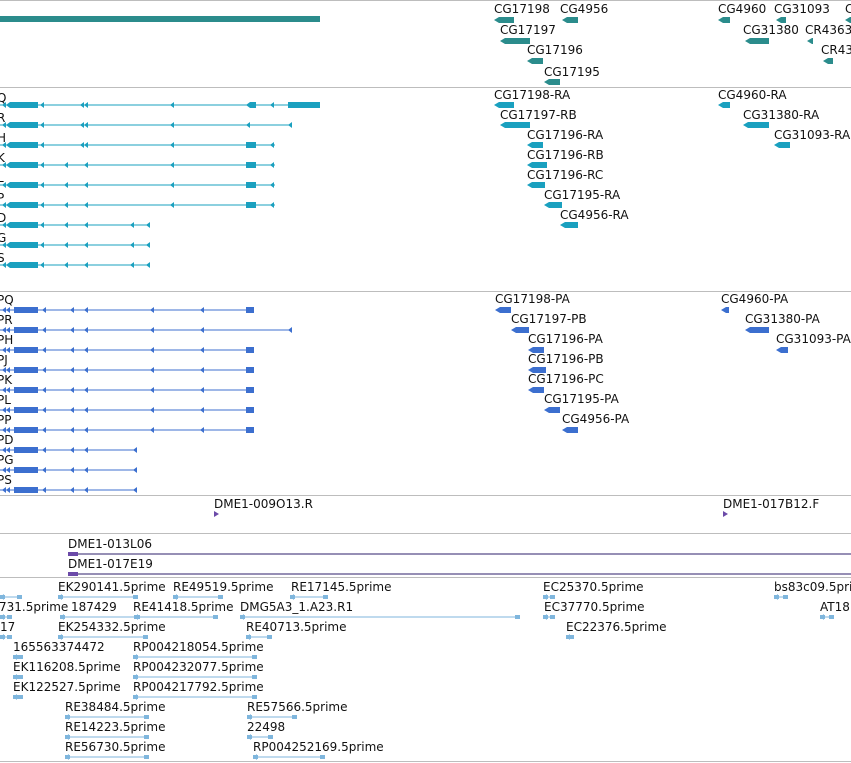  I want to click on protein-CG4960-PA, so click(725, 310).